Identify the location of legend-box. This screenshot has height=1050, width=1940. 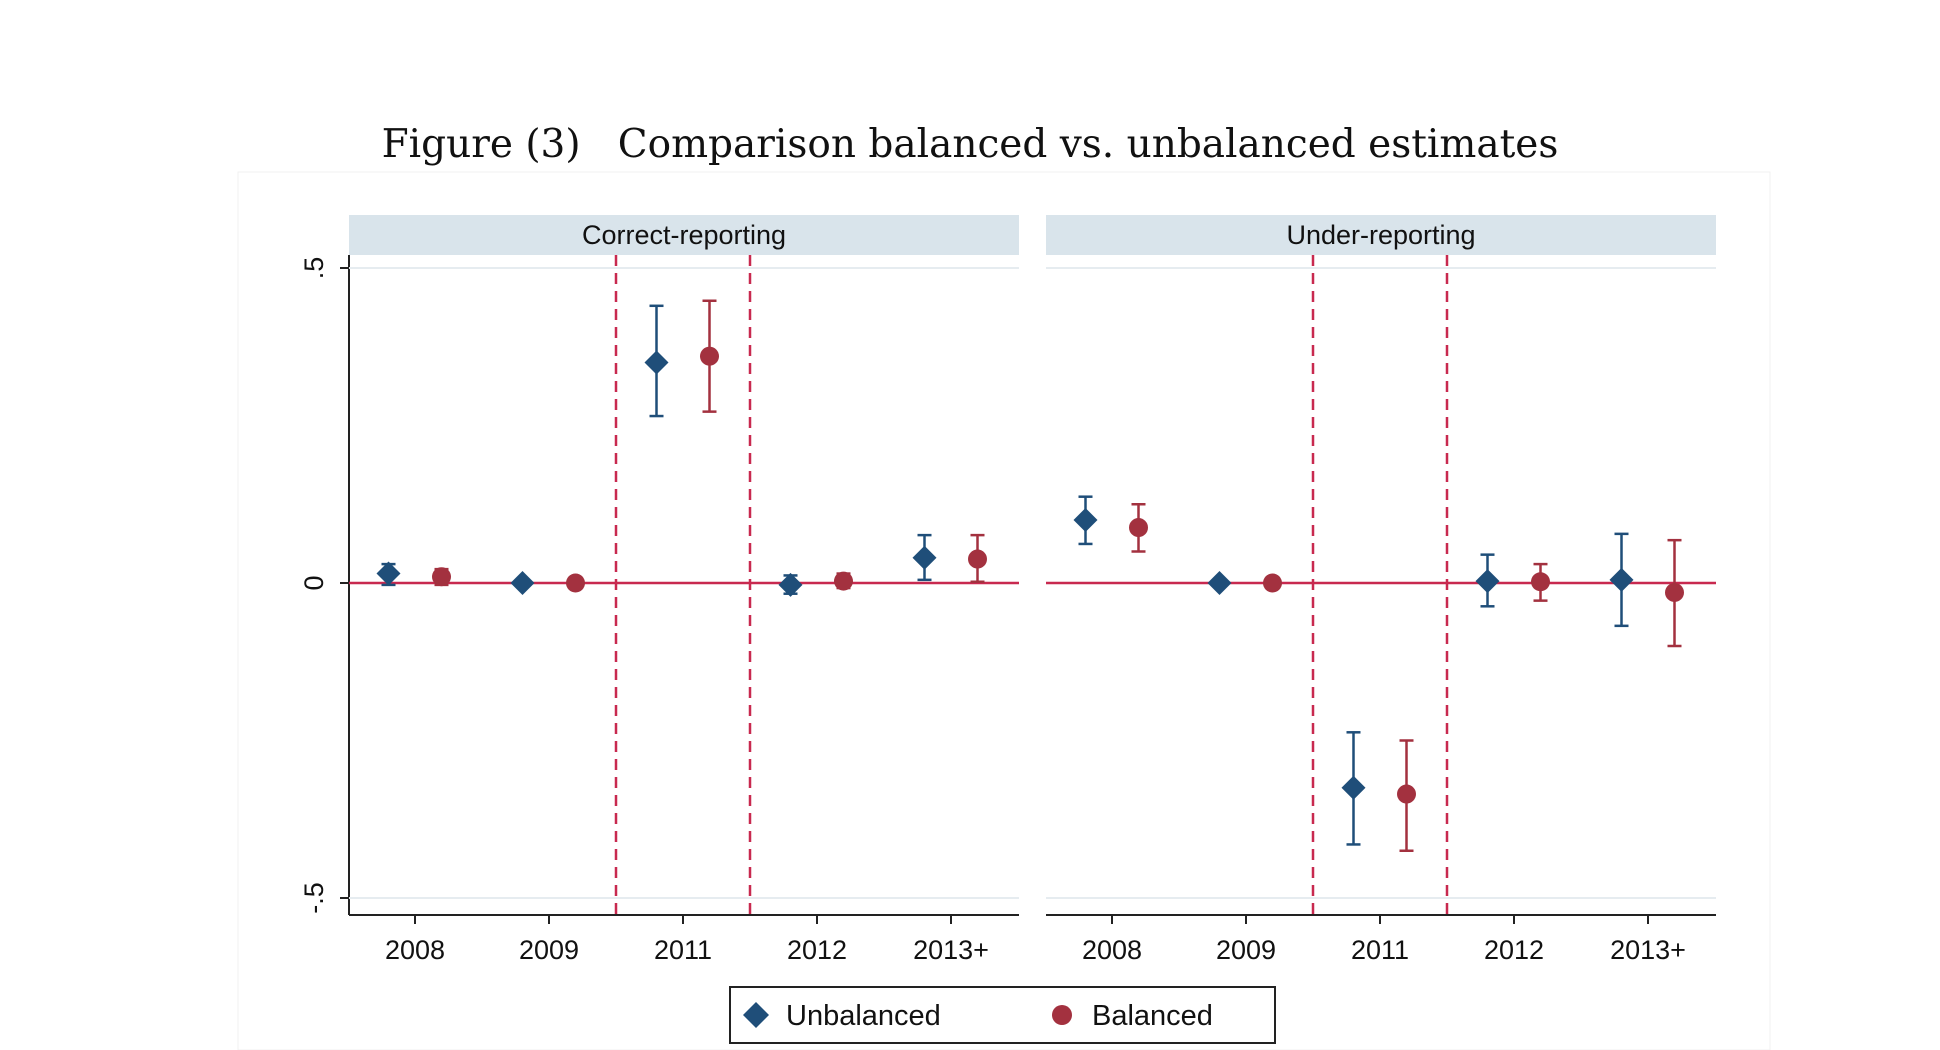
(1002, 1015).